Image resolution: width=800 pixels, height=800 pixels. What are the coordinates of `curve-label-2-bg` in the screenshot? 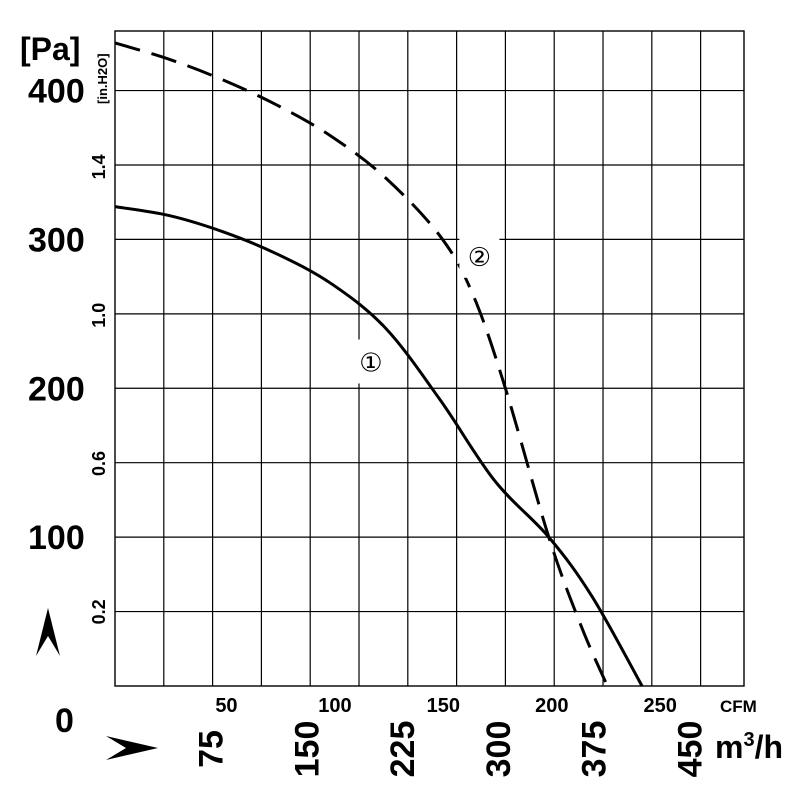 It's located at (479, 255).